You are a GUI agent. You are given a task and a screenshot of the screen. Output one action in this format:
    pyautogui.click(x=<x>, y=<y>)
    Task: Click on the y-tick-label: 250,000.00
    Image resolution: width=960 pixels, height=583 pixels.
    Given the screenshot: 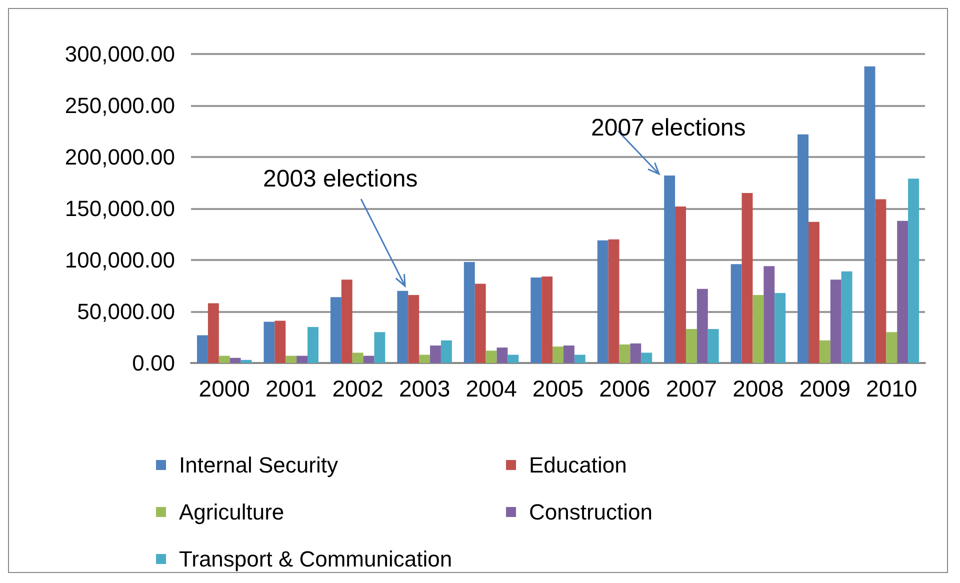 What is the action you would take?
    pyautogui.click(x=119, y=105)
    